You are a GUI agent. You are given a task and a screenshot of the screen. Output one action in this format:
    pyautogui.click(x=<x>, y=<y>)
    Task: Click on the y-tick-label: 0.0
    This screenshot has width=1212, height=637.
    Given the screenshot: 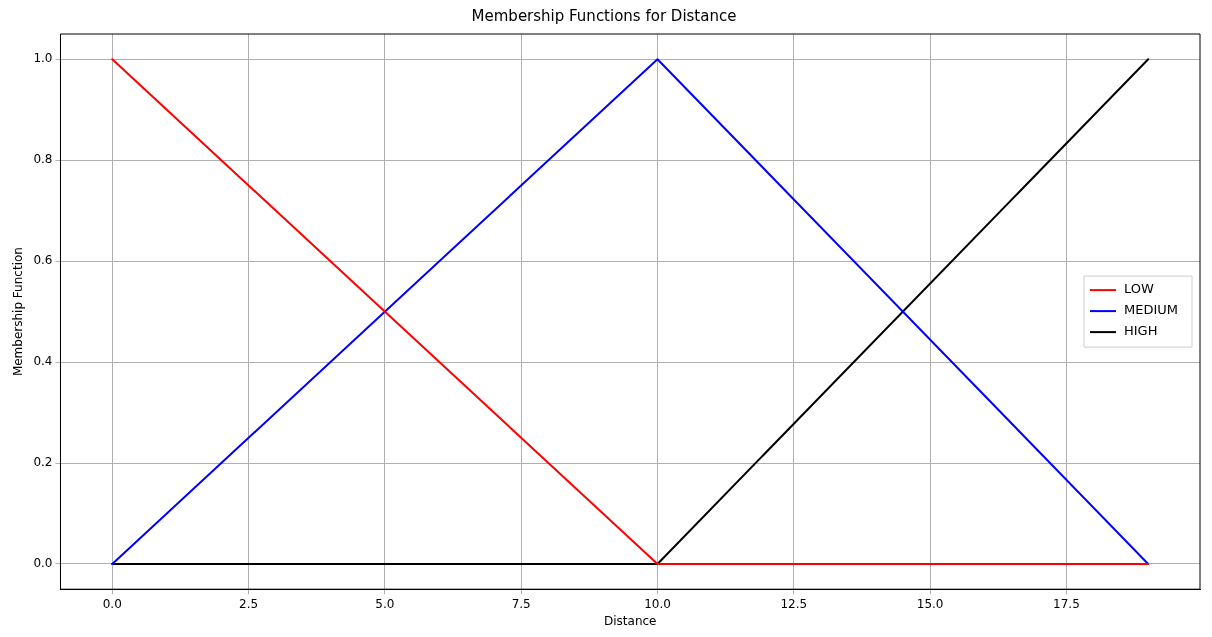 What is the action you would take?
    pyautogui.click(x=43, y=563)
    